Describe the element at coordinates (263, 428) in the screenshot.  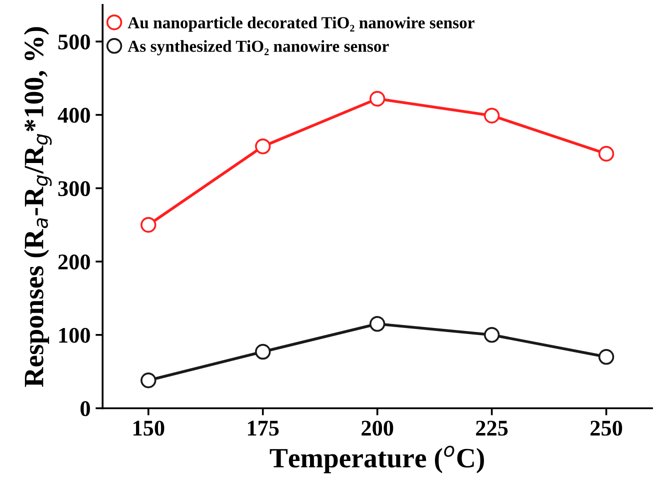
I see `x-tick-label: 175` at that location.